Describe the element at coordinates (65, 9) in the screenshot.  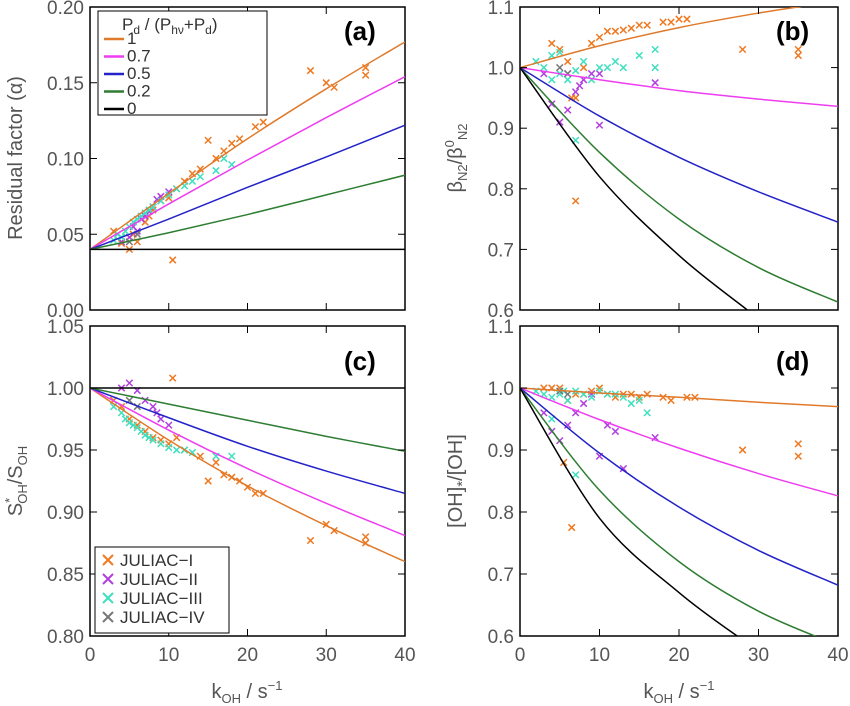
I see `ytick-label-a: 0.20` at that location.